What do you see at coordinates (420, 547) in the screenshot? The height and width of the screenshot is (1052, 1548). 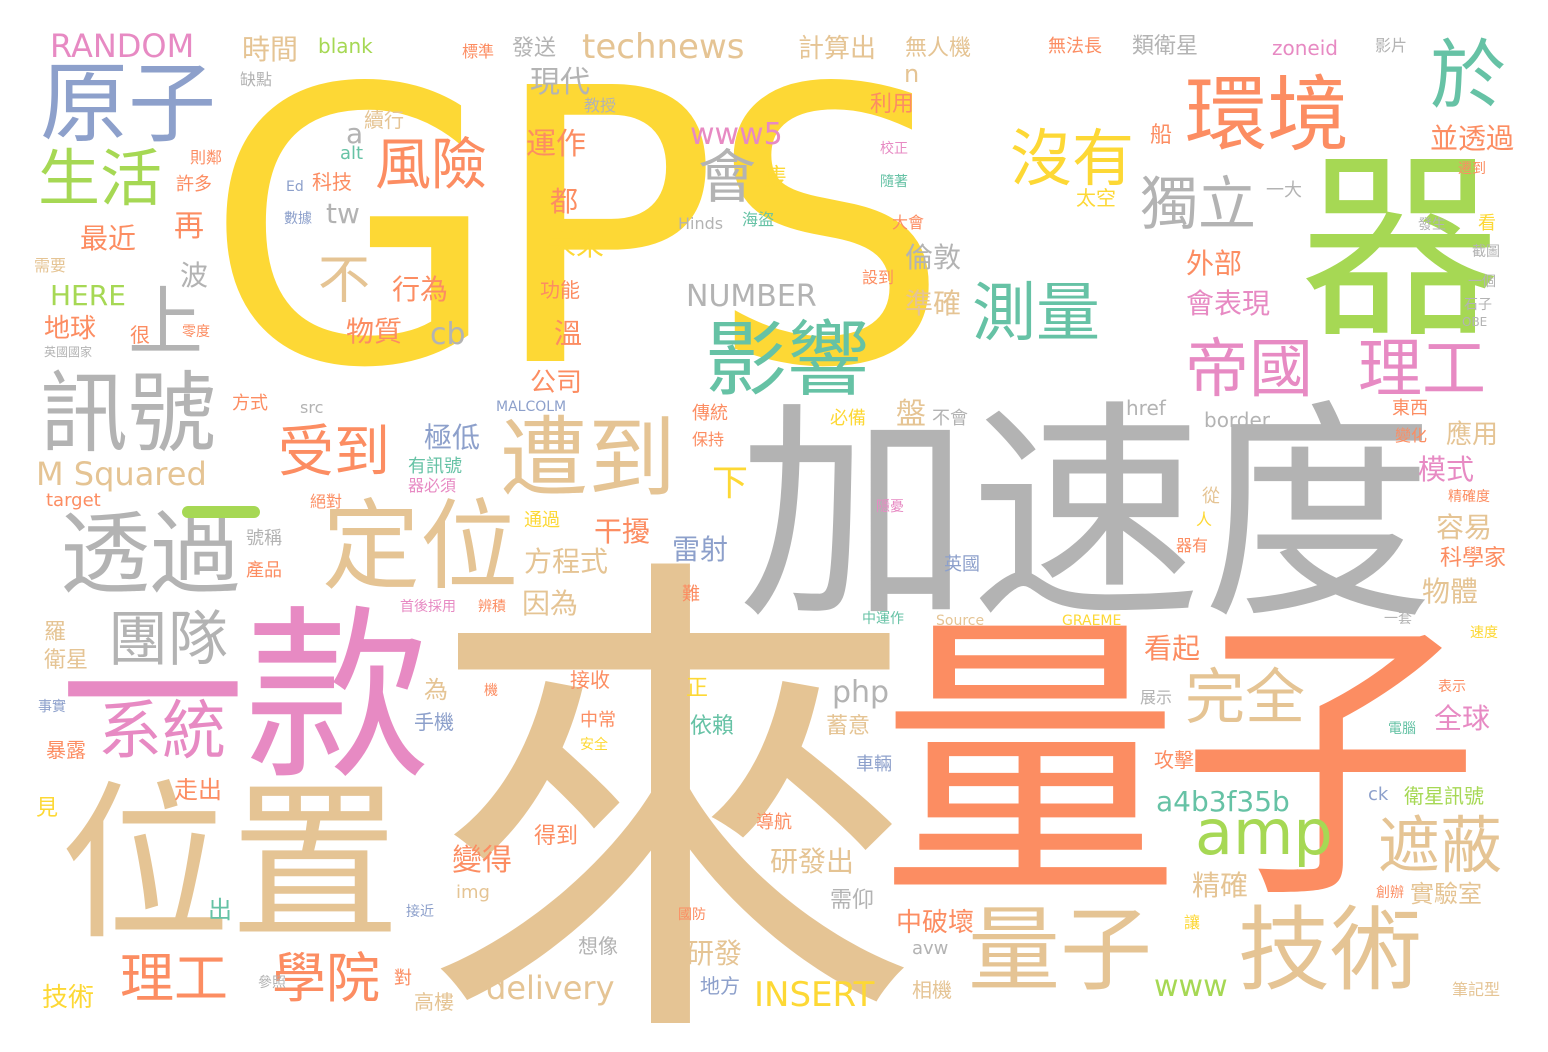 I see `word: 定位` at bounding box center [420, 547].